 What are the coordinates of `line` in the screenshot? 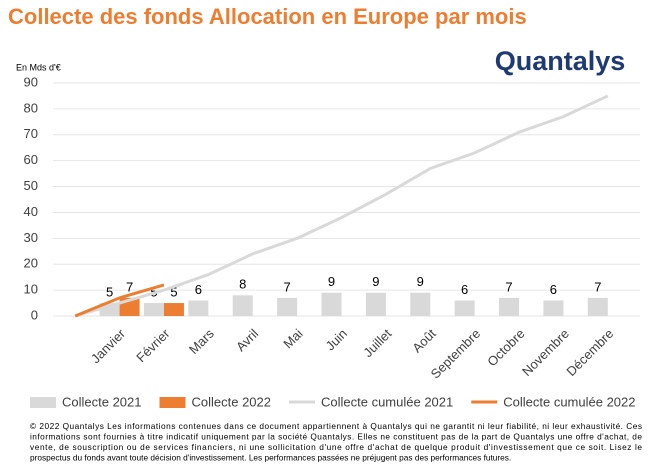 It's located at (119, 300).